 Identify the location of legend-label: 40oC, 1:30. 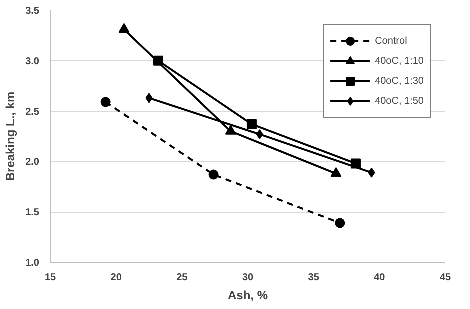
(399, 81).